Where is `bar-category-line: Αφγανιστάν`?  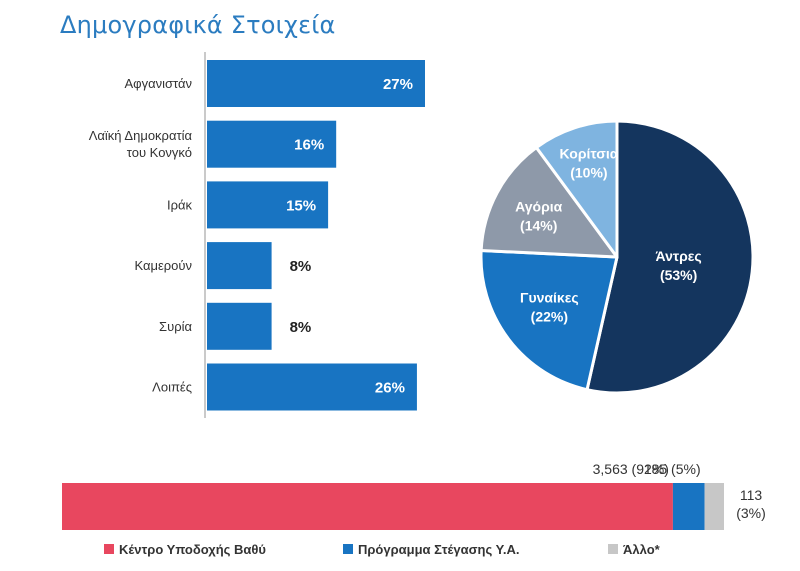
bar-category-line: Αφγανιστάν is located at coordinates (159, 83).